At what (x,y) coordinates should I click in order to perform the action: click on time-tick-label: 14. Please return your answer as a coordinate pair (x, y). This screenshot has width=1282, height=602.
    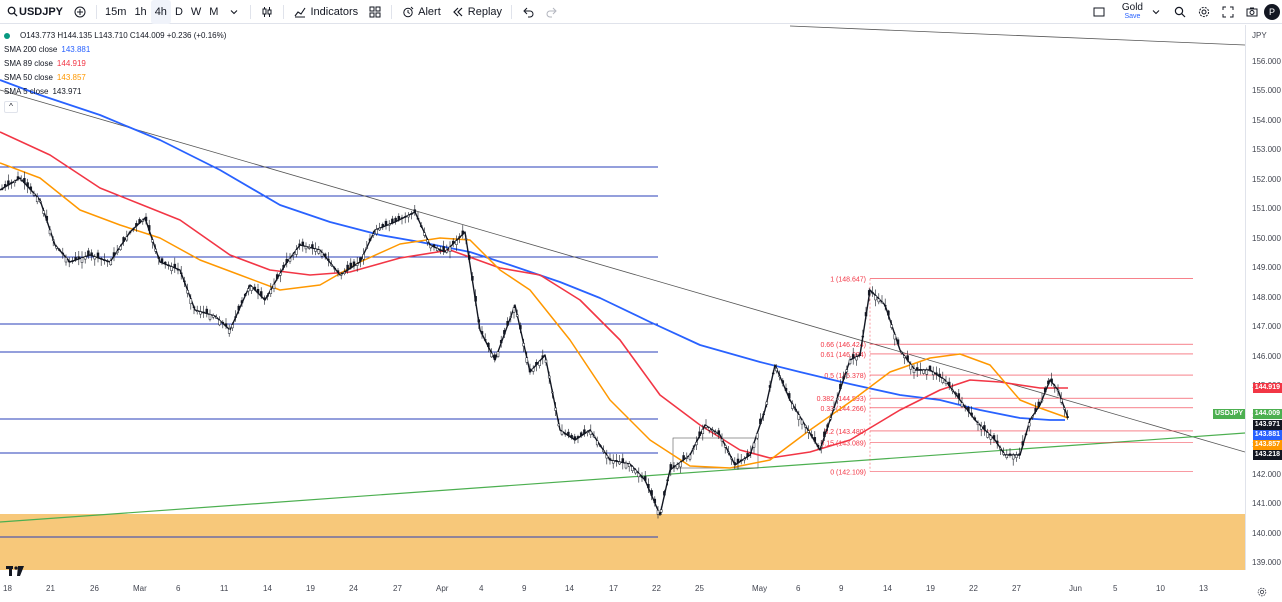
    Looking at the image, I should click on (569, 588).